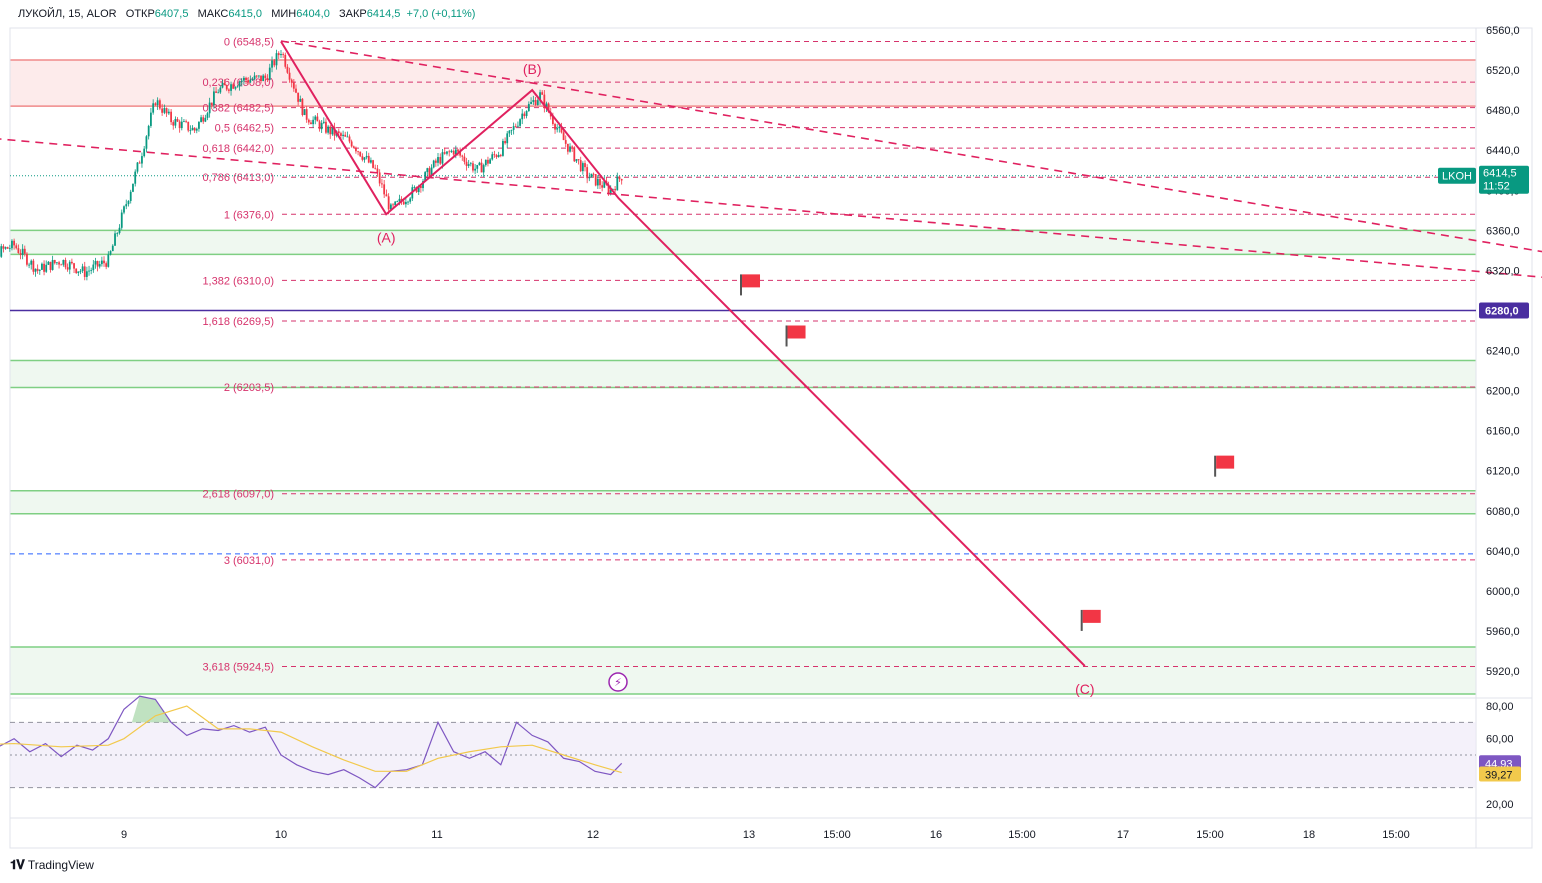 Image resolution: width=1542 pixels, height=883 pixels. What do you see at coordinates (1503, 352) in the screenshot?
I see `price-tick-label-8: 6240,0` at bounding box center [1503, 352].